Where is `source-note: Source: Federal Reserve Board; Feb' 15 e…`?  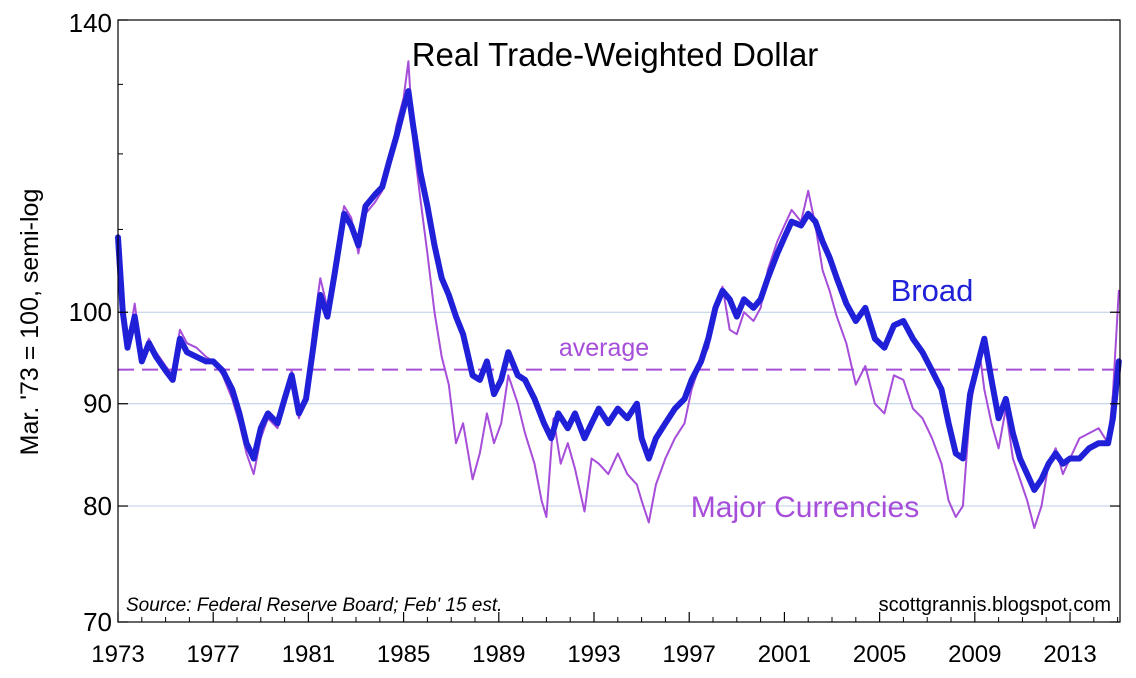 source-note: Source: Federal Reserve Board; Feb' 15 e… is located at coordinates (314, 605).